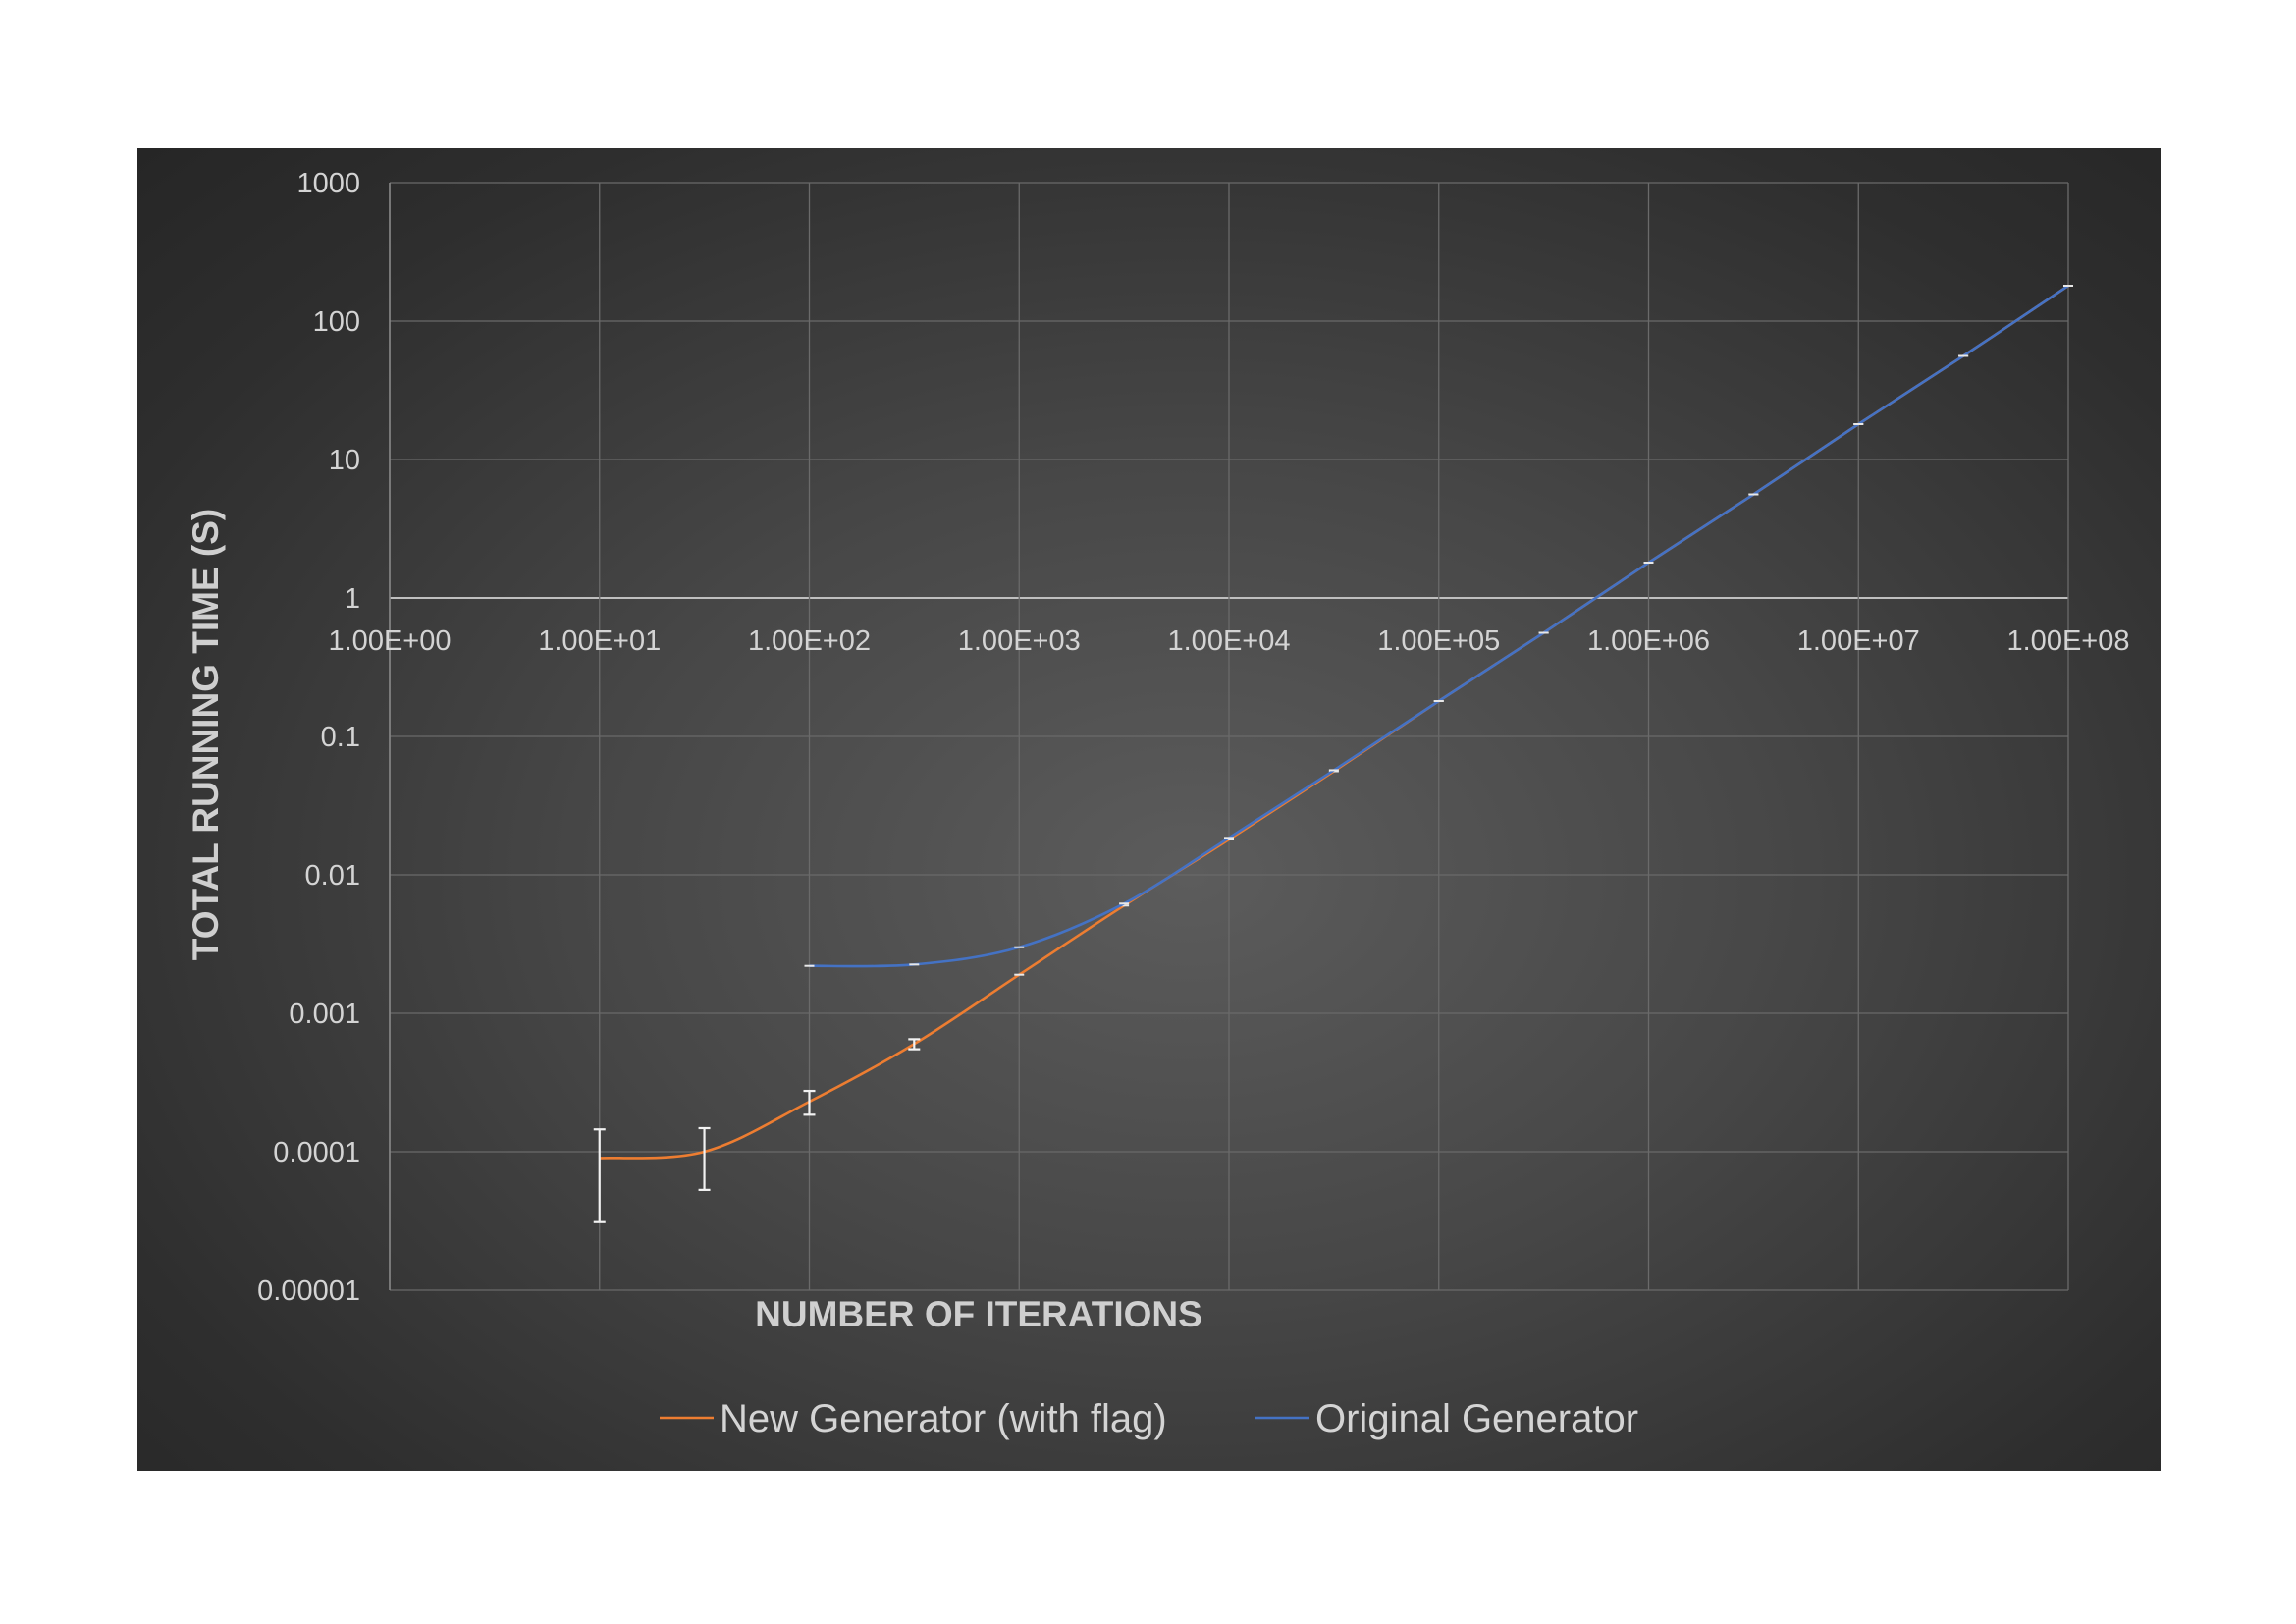 This screenshot has width=2296, height=1624. Describe the element at coordinates (344, 460) in the screenshot. I see `y-tick-label: 10` at that location.